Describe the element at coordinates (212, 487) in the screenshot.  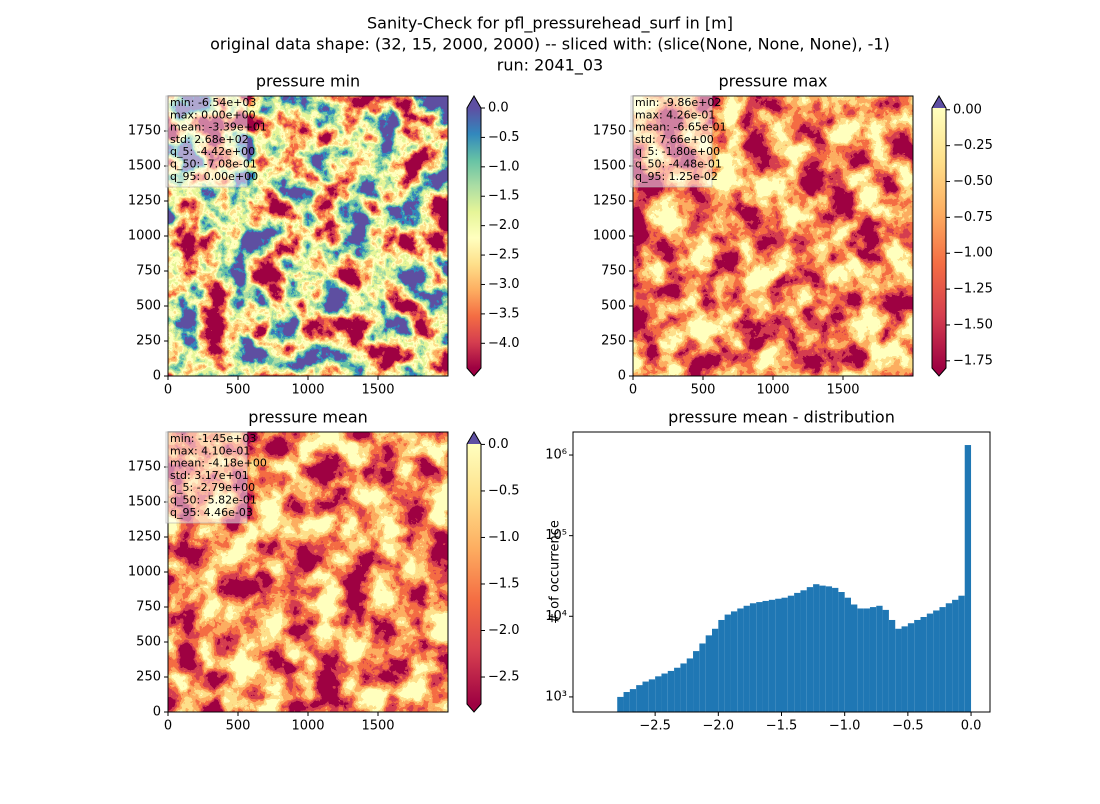
I see `stats-line: q_5: -2.79e+00` at that location.